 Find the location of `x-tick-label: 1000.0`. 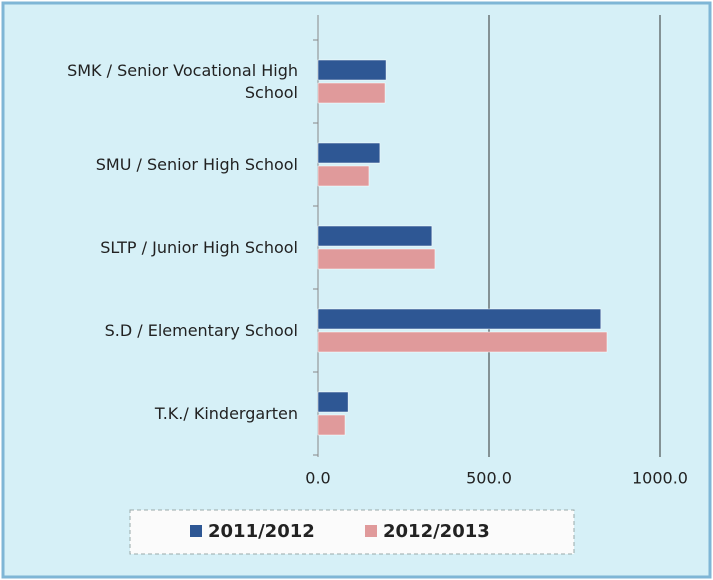

x-tick-label: 1000.0 is located at coordinates (660, 478).